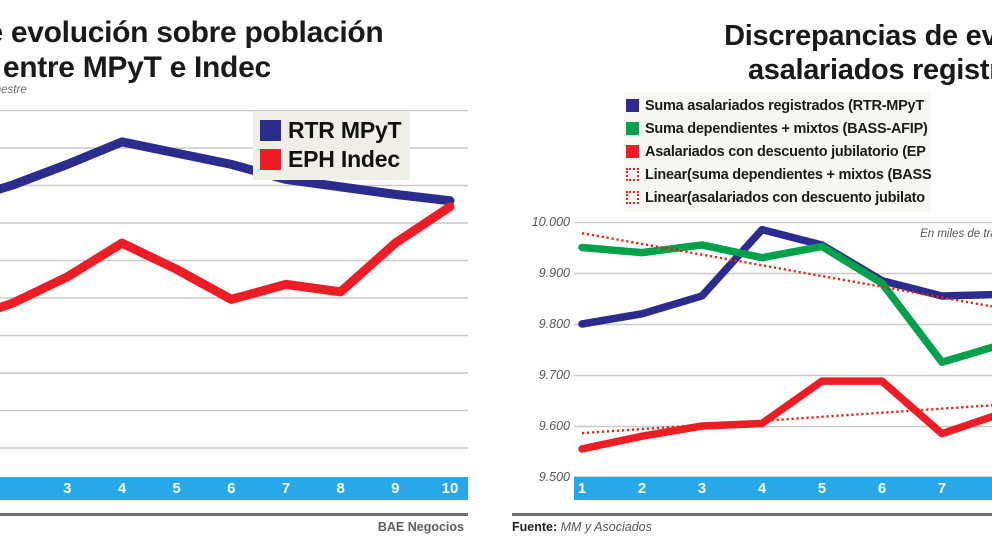 The width and height of the screenshot is (992, 558). What do you see at coordinates (345, 130) in the screenshot?
I see `legend-item-label: RTR MPyT` at bounding box center [345, 130].